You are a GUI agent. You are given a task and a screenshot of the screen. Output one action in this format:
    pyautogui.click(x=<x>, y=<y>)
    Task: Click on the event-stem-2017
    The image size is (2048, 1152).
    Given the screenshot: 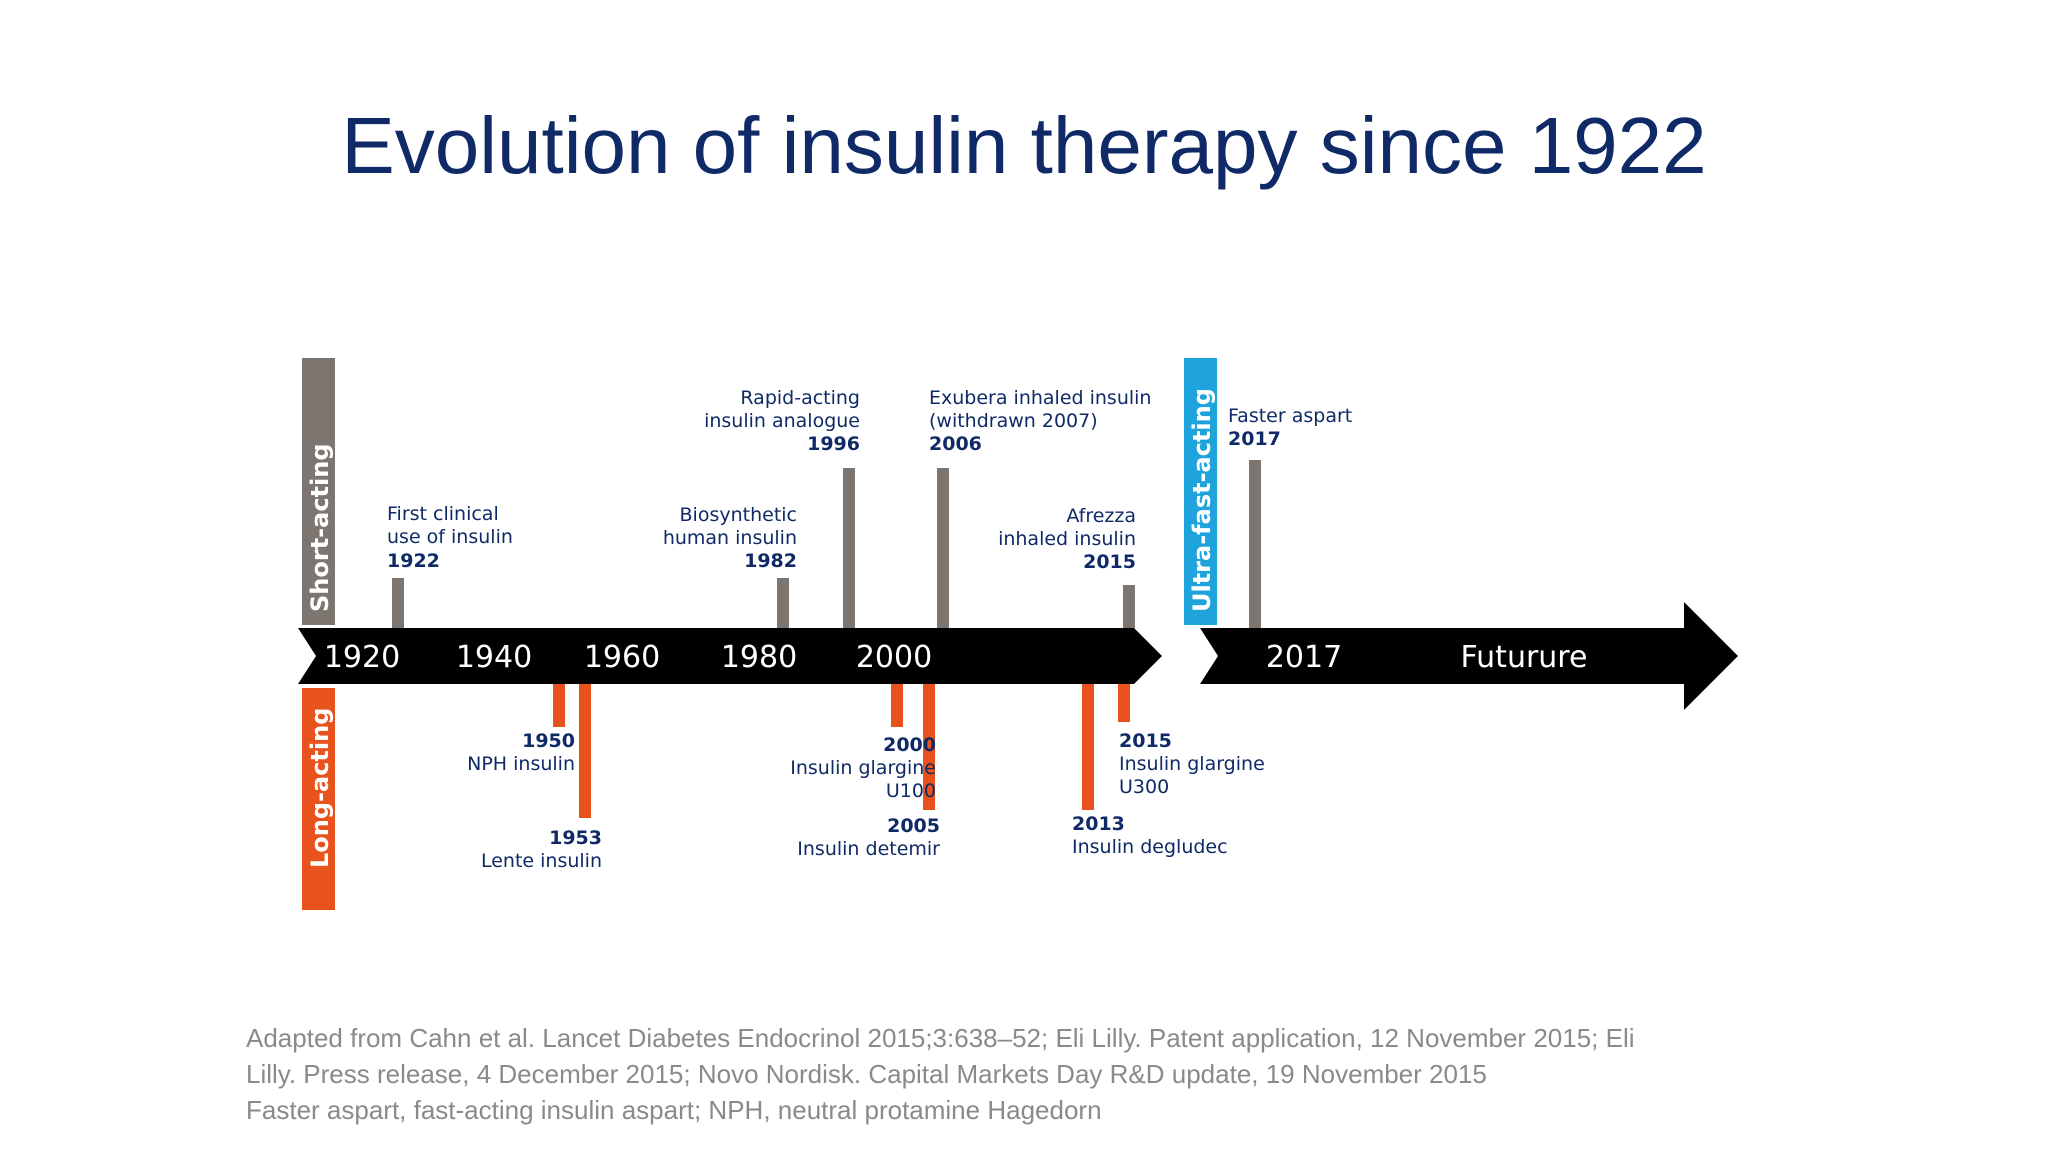 What is the action you would take?
    pyautogui.click(x=1255, y=544)
    